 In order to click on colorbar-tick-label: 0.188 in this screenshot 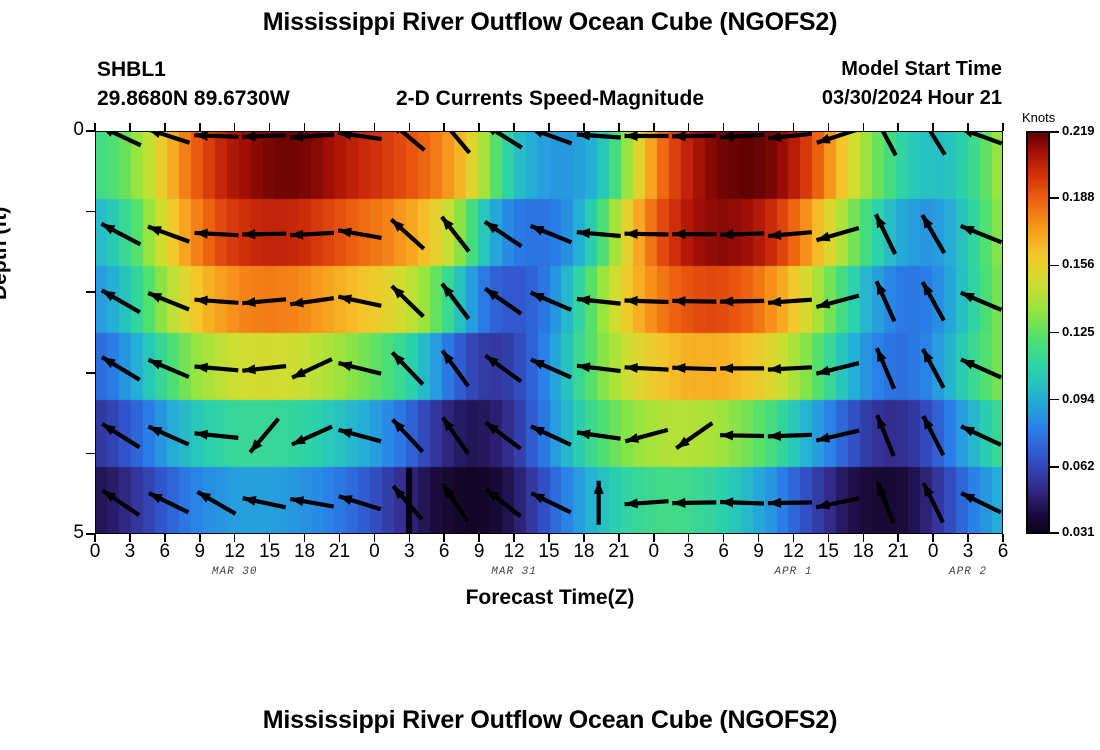, I will do `click(1078, 197)`.